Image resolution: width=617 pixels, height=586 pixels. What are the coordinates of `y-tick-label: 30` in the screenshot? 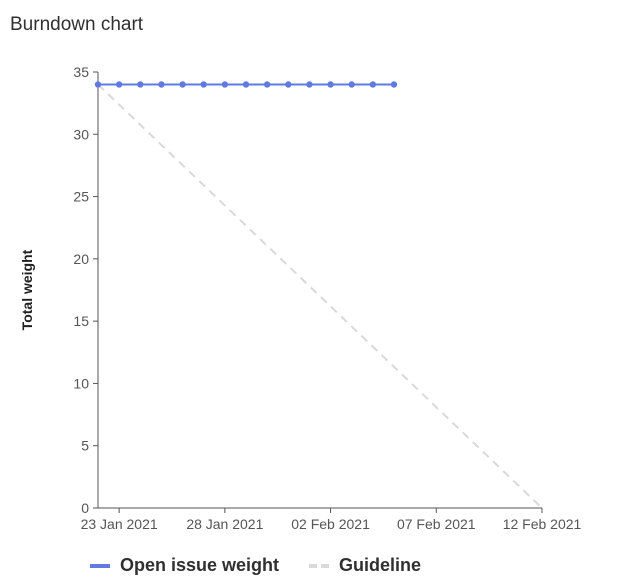 It's located at (81, 134).